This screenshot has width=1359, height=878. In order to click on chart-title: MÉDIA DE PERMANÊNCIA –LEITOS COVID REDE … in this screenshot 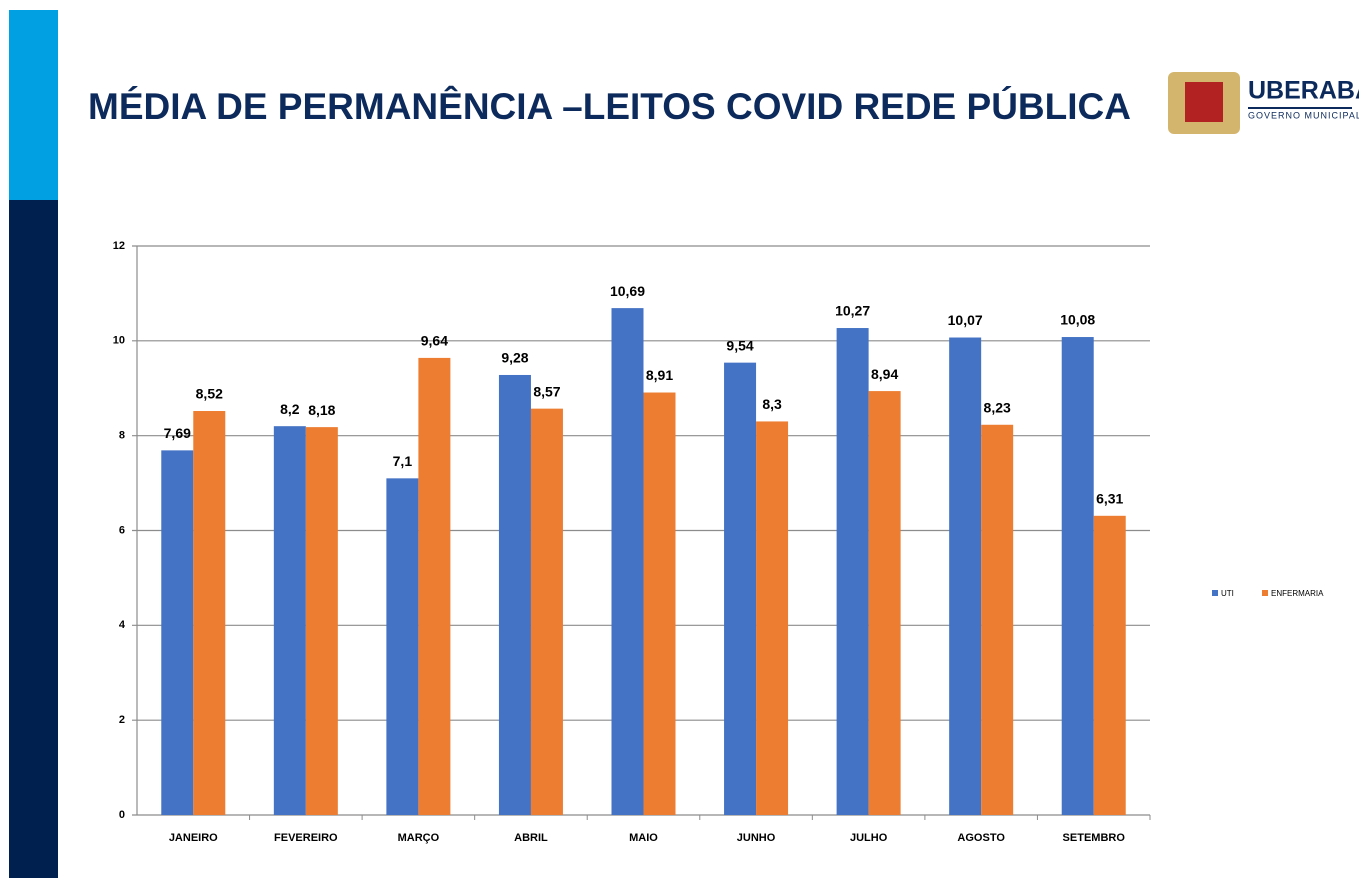, I will do `click(609, 106)`.